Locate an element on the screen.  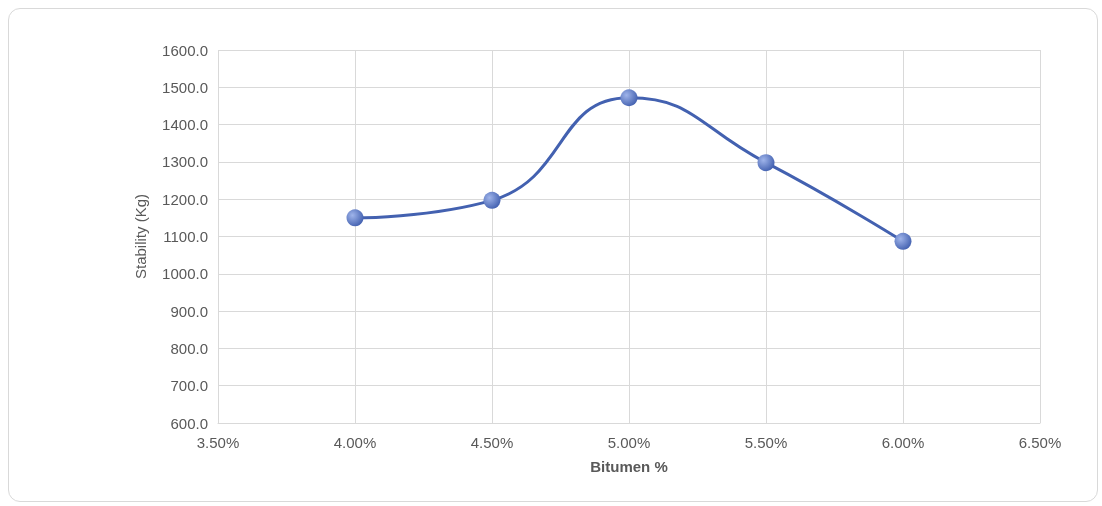
x-tick-label: 6.00% is located at coordinates (903, 442).